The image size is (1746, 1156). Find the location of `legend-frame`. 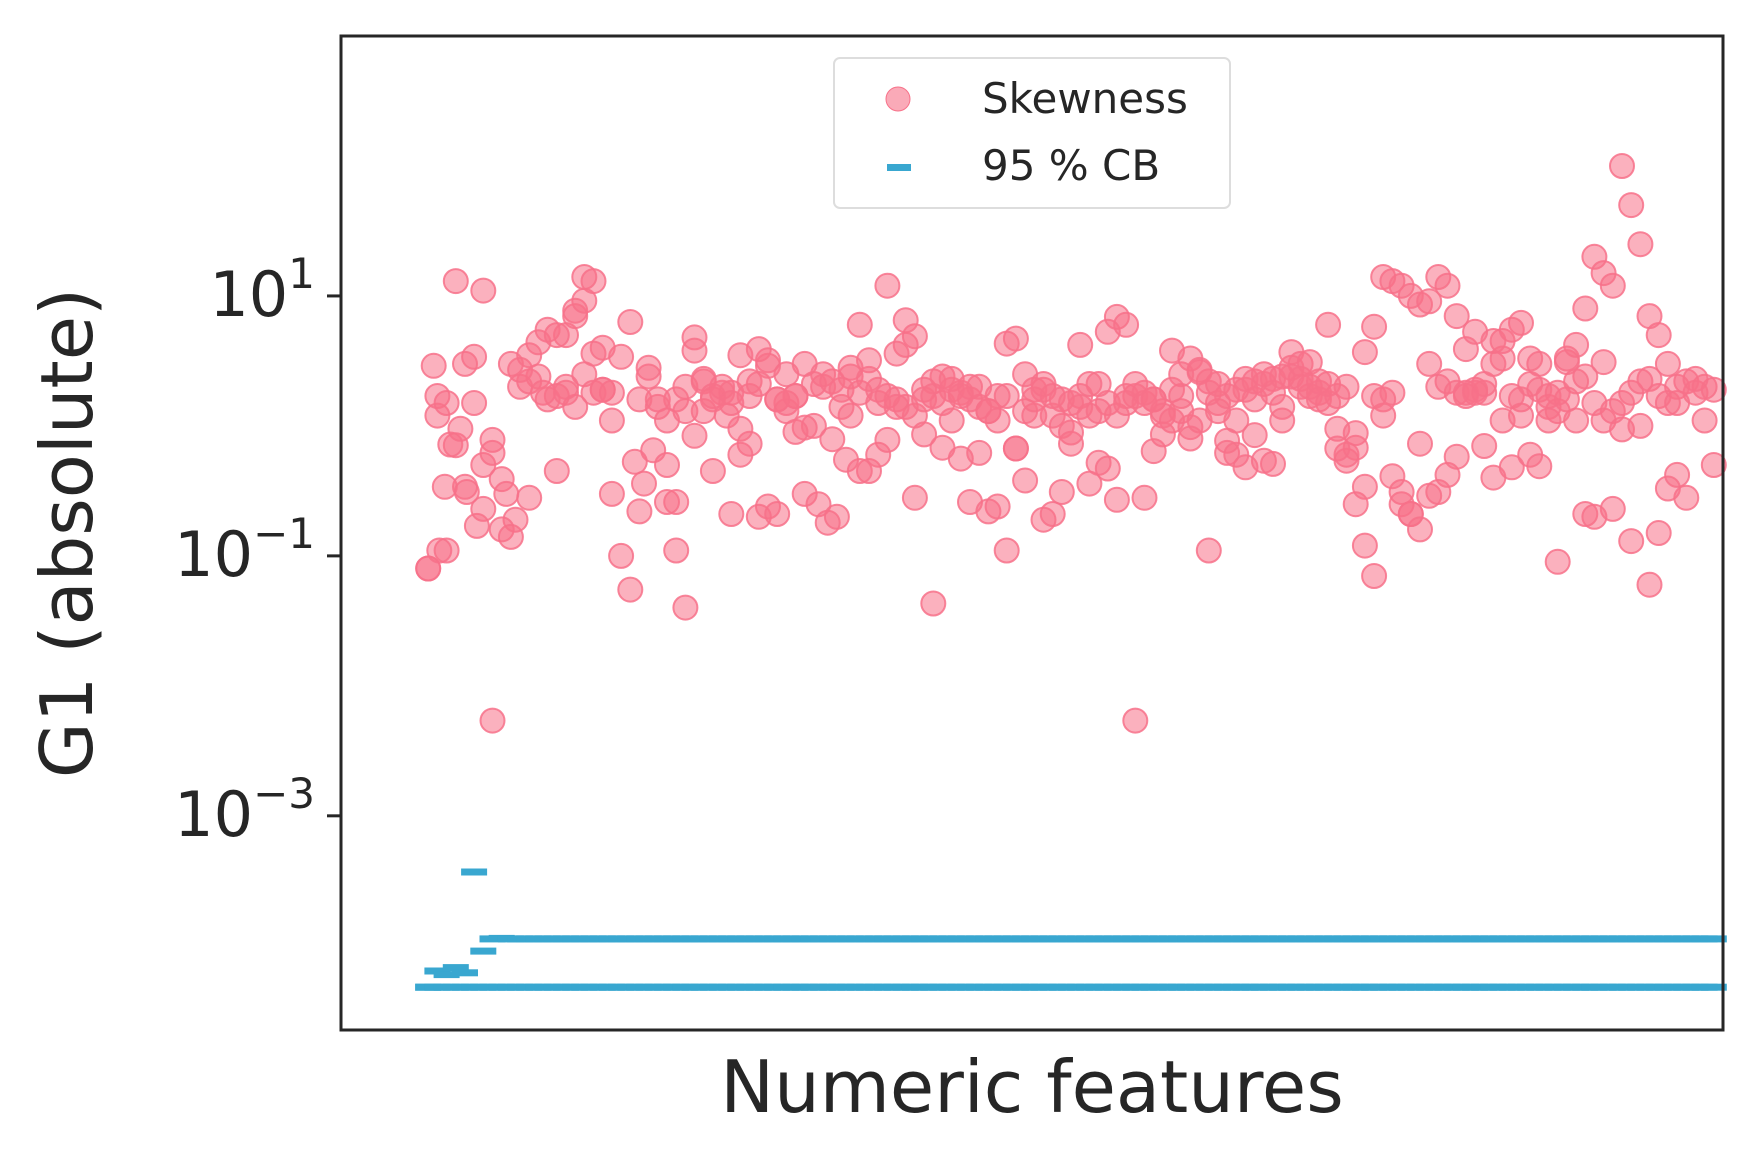

legend-frame is located at coordinates (1032, 133).